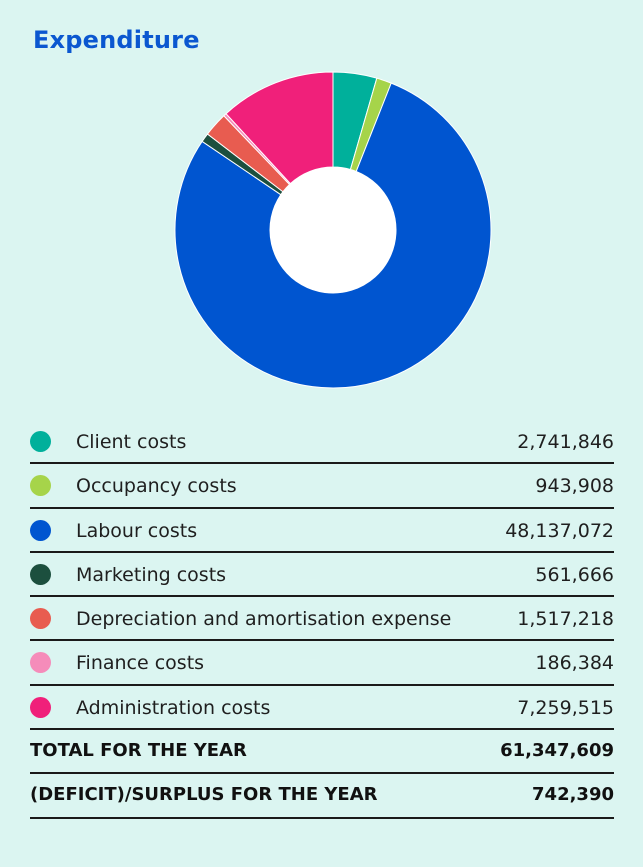 The width and height of the screenshot is (643, 867). Describe the element at coordinates (565, 442) in the screenshot. I see `legend-value: 2,741,846` at that location.